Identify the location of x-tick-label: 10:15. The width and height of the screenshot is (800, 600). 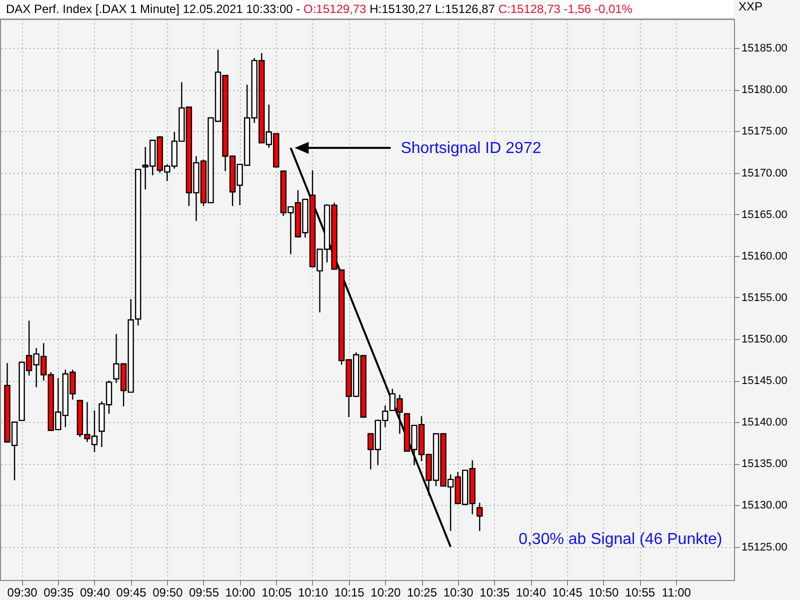
(349, 593).